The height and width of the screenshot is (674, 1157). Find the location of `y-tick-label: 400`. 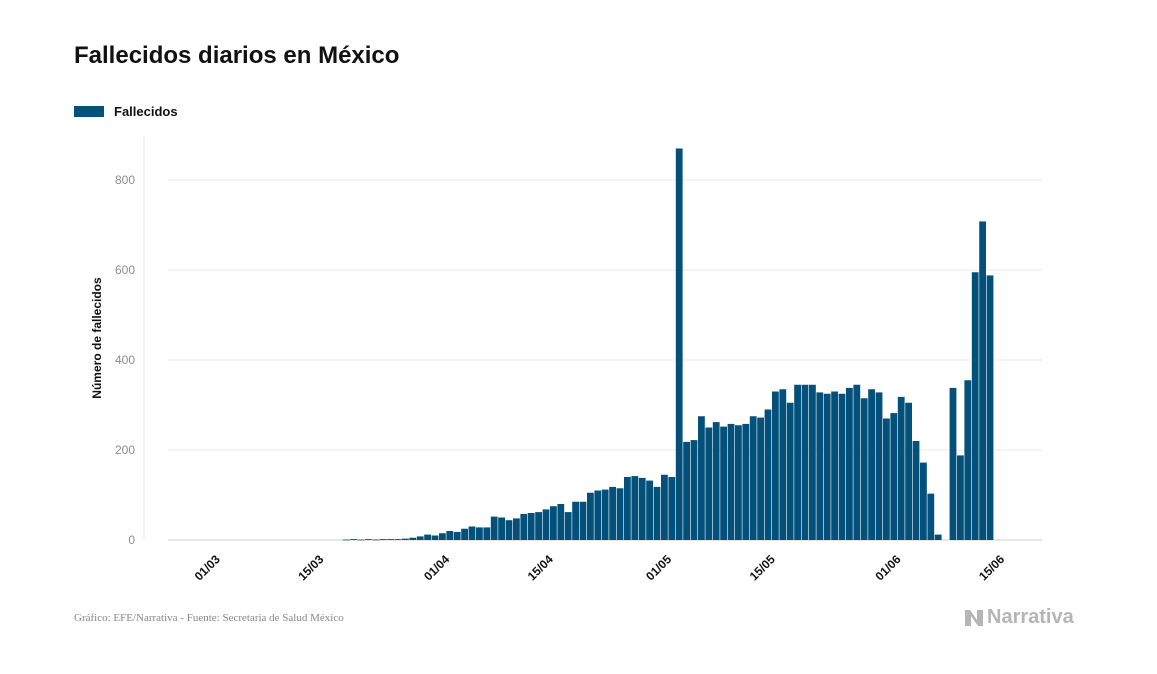

y-tick-label: 400 is located at coordinates (125, 360).